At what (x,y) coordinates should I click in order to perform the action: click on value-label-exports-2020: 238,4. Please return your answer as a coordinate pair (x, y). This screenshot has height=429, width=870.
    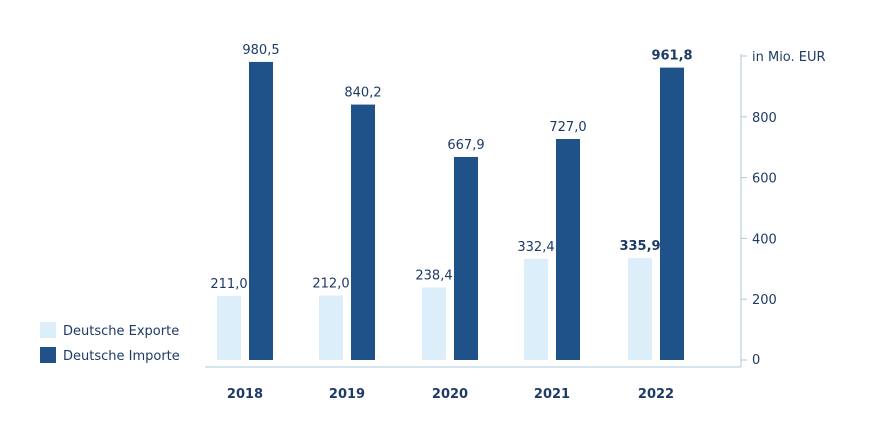
    Looking at the image, I should click on (433, 276).